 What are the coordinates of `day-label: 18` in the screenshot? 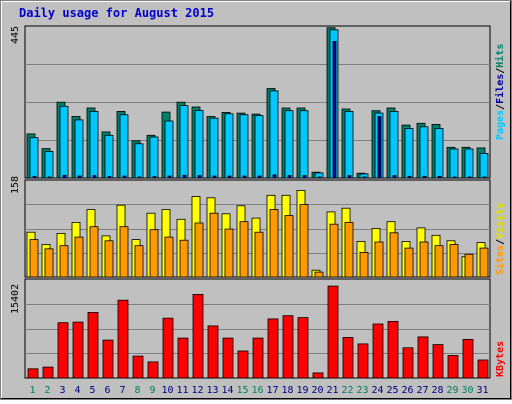 It's located at (287, 390).